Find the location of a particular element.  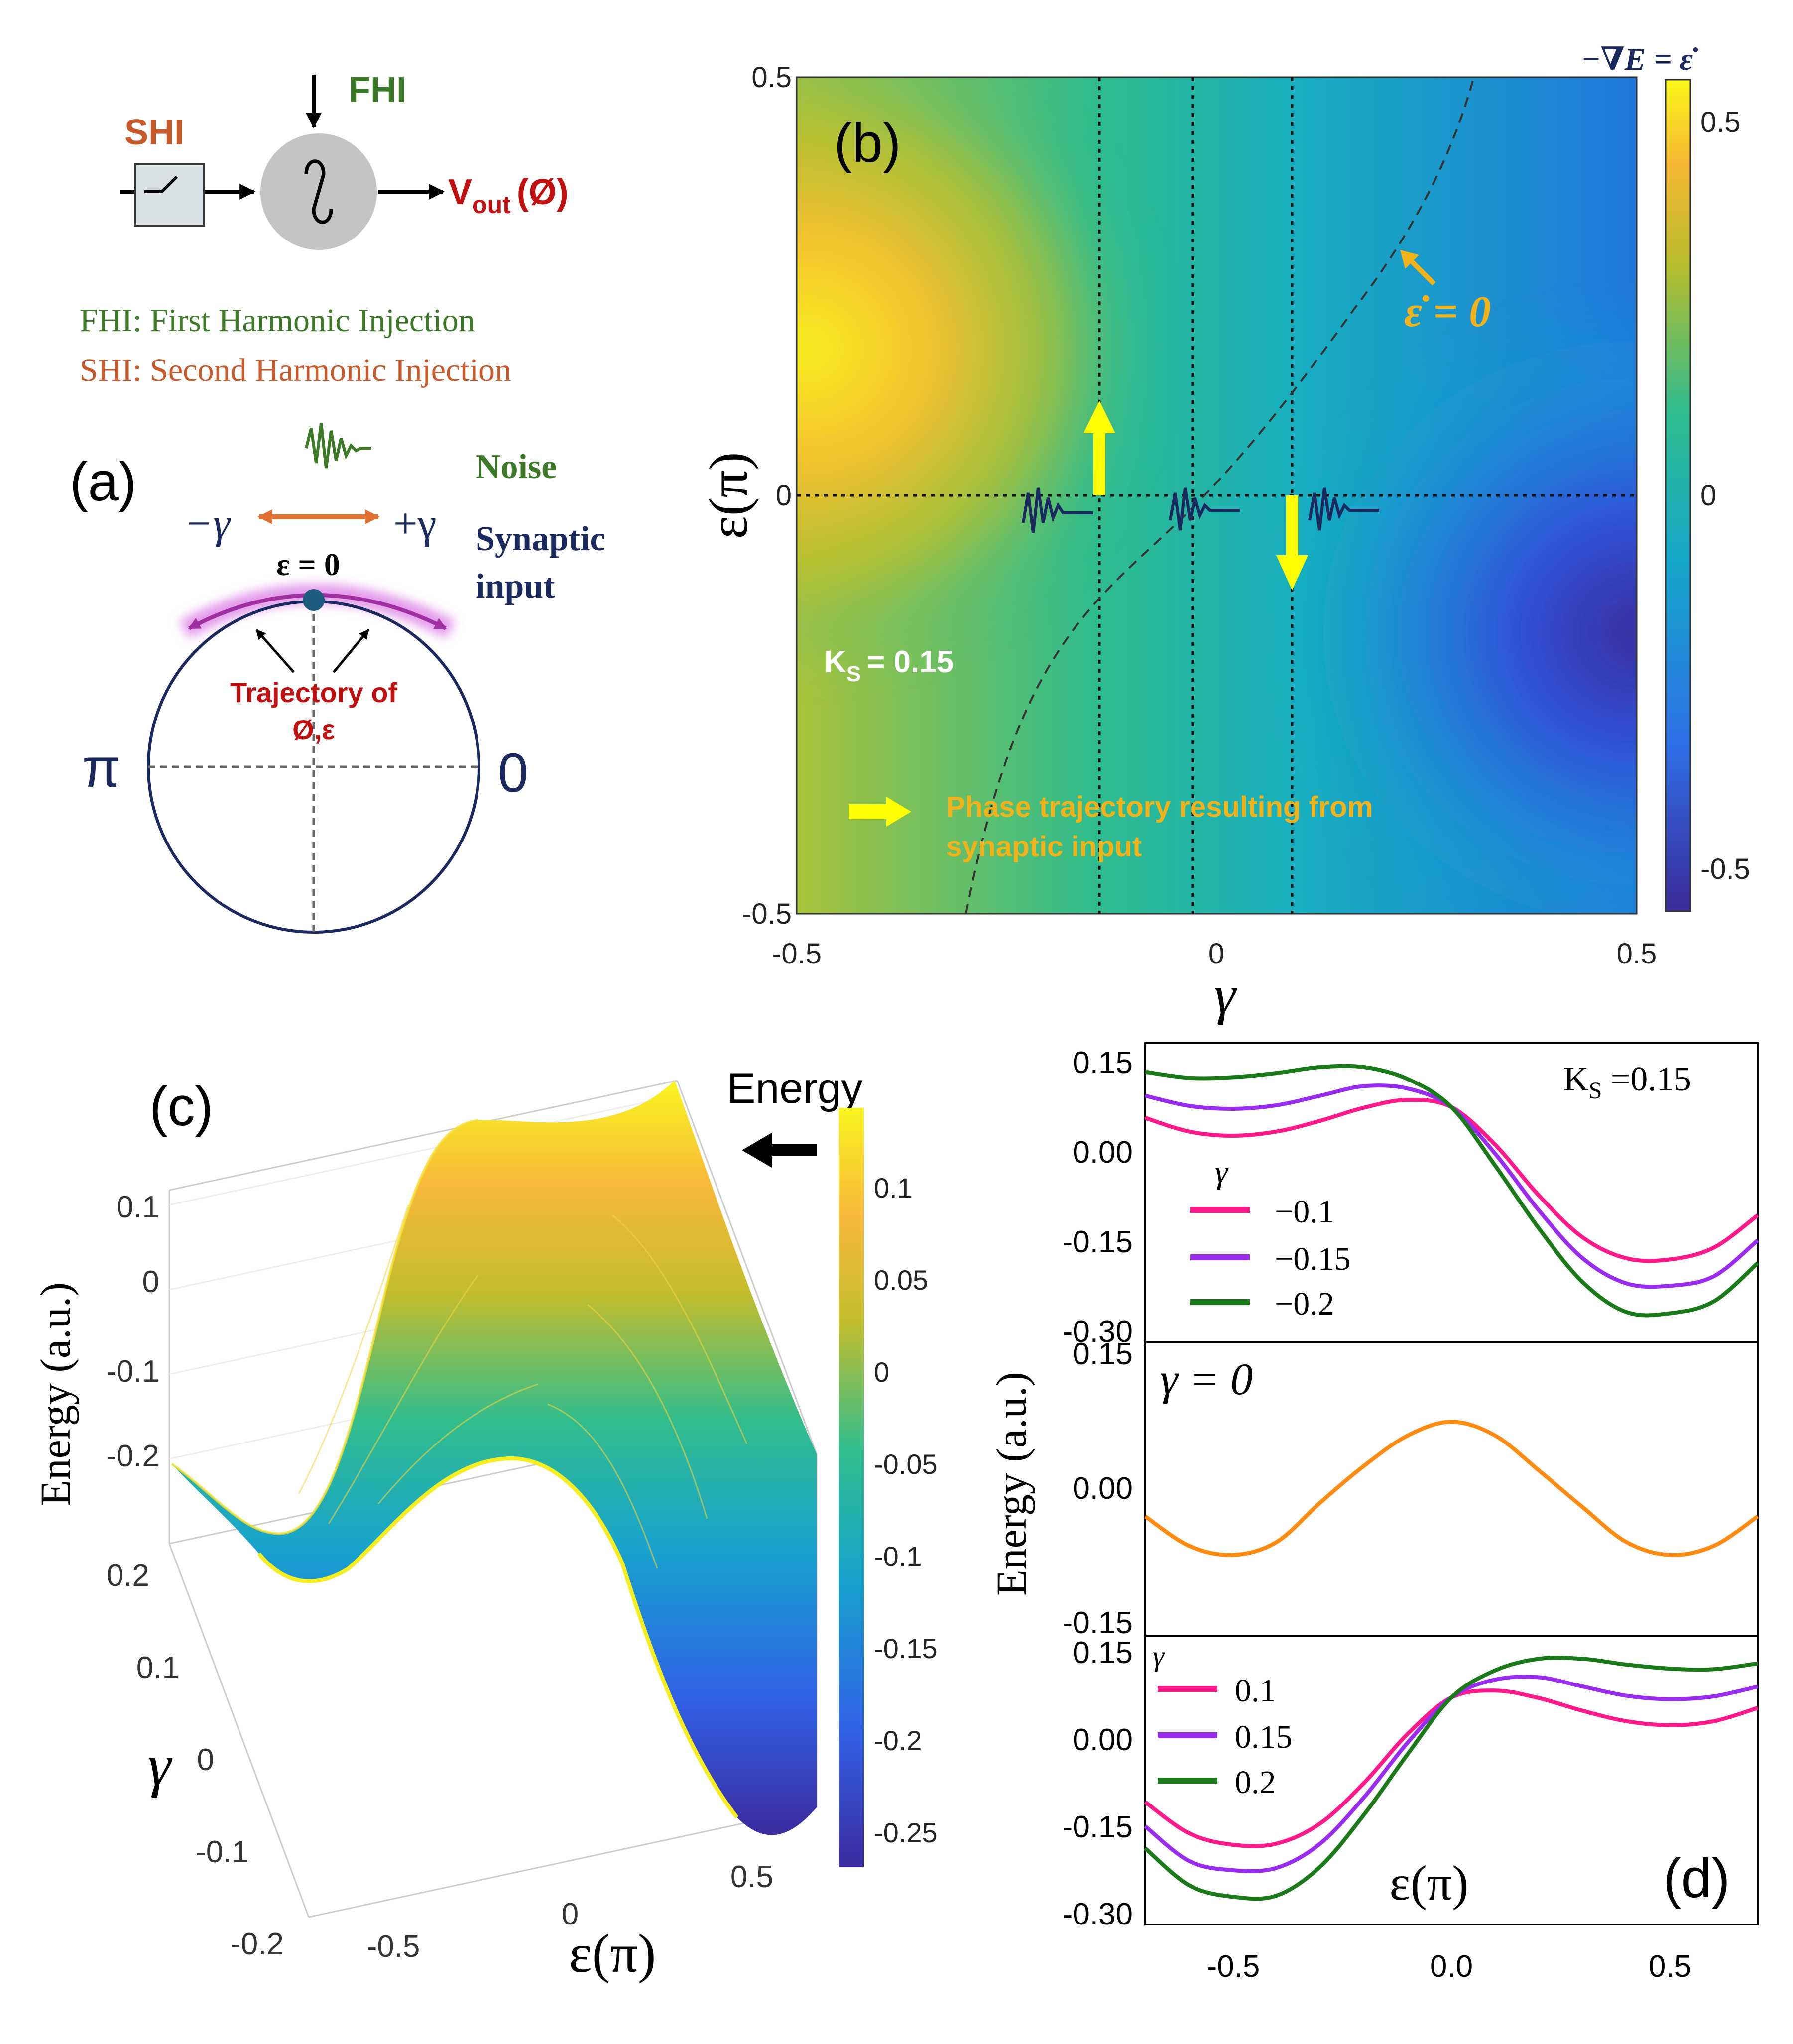

c-cbar-tick-8: -0.25 is located at coordinates (906, 1833).